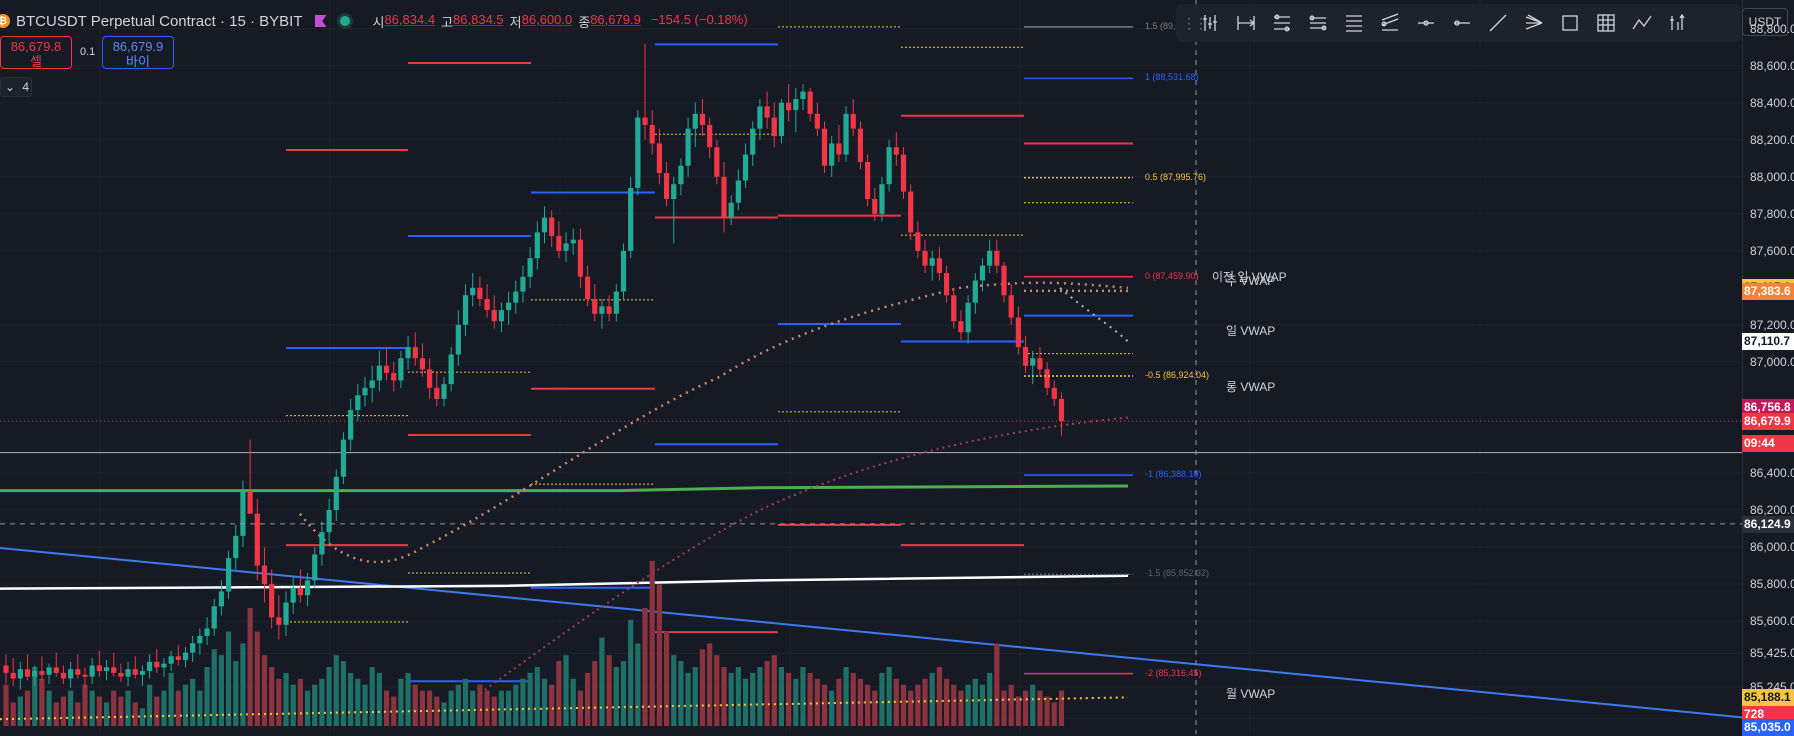  Describe the element at coordinates (1318, 23) in the screenshot. I see `pitchfork-icon` at that location.